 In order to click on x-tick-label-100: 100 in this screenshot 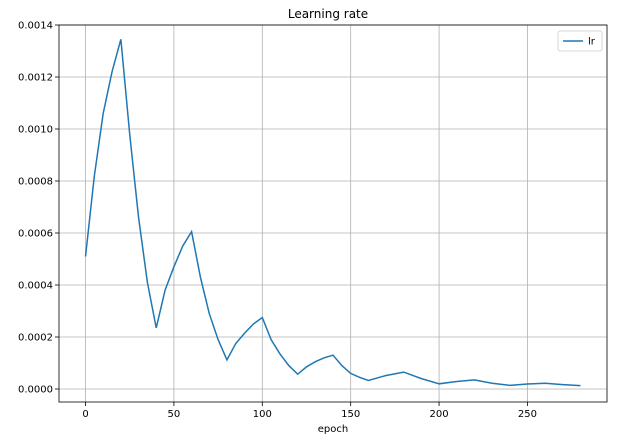, I will do `click(262, 414)`.